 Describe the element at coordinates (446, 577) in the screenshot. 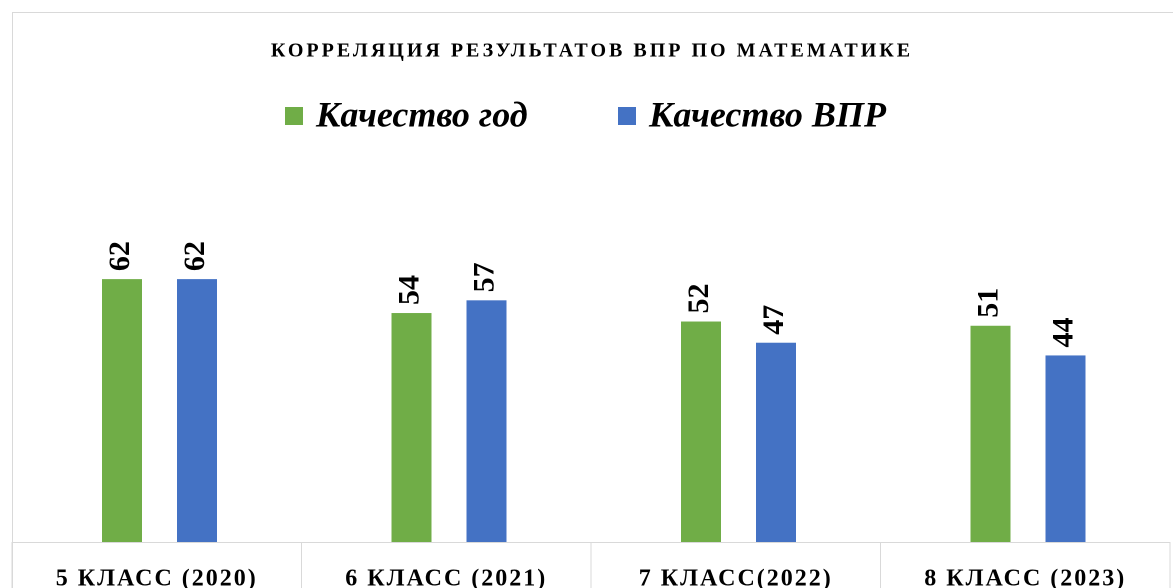

I see `x-tick-label: 6 КЛАСС (2021)` at that location.